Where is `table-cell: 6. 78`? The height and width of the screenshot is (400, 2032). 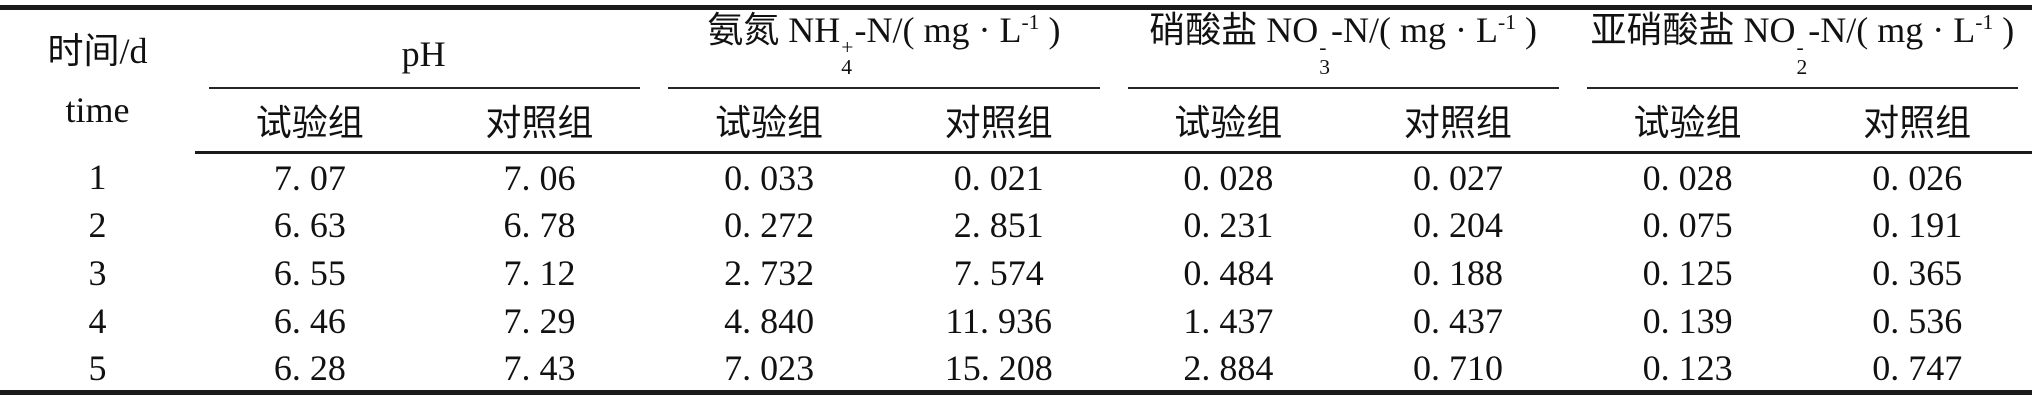 table-cell: 6. 78 is located at coordinates (539, 224).